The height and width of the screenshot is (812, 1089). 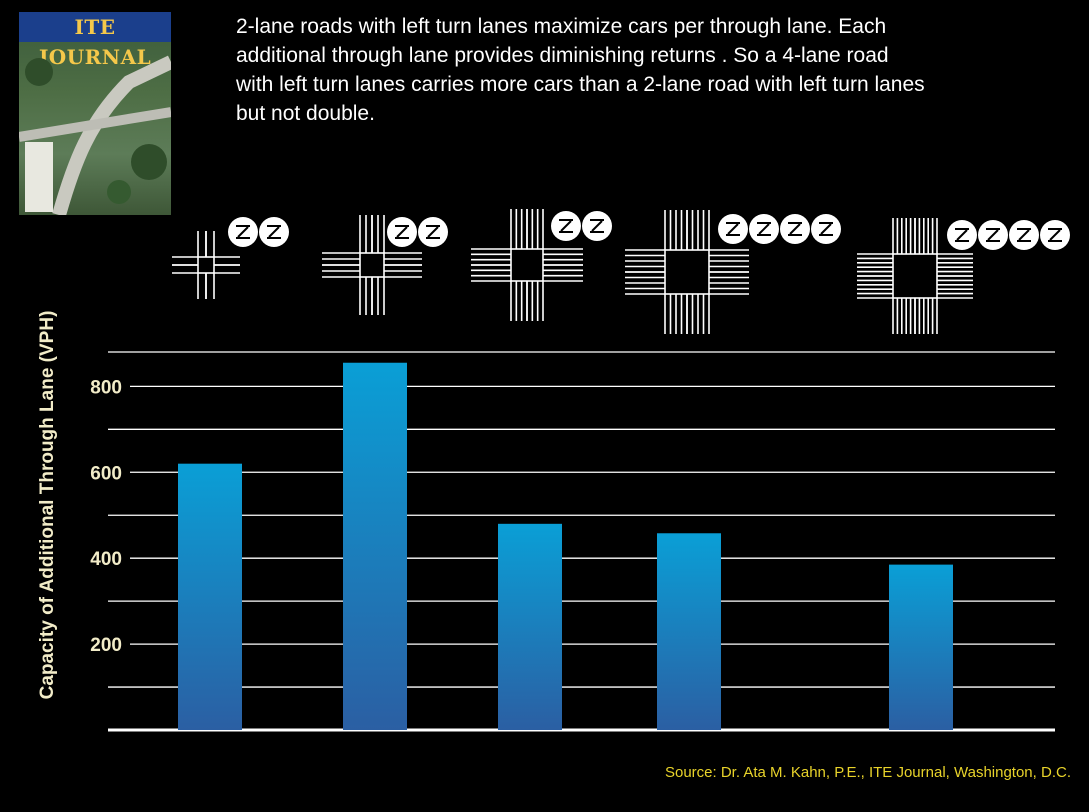 What do you see at coordinates (106, 645) in the screenshot?
I see `y-tick-label: 200` at bounding box center [106, 645].